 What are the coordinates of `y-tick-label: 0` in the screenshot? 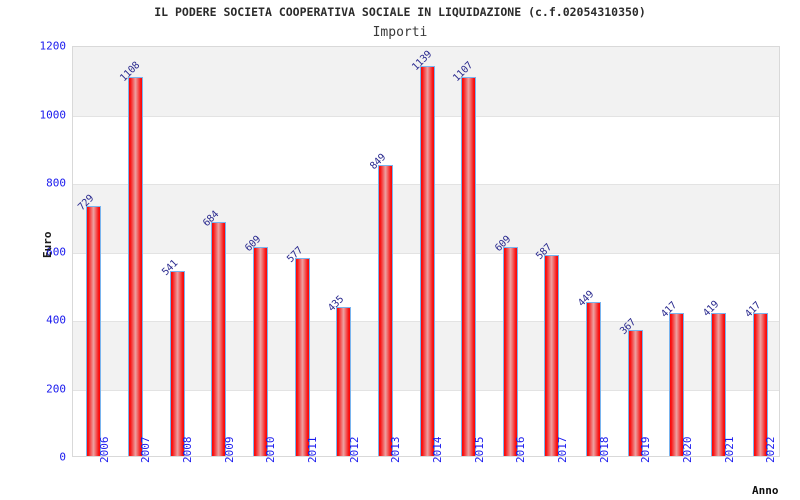 It's located at (62, 457).